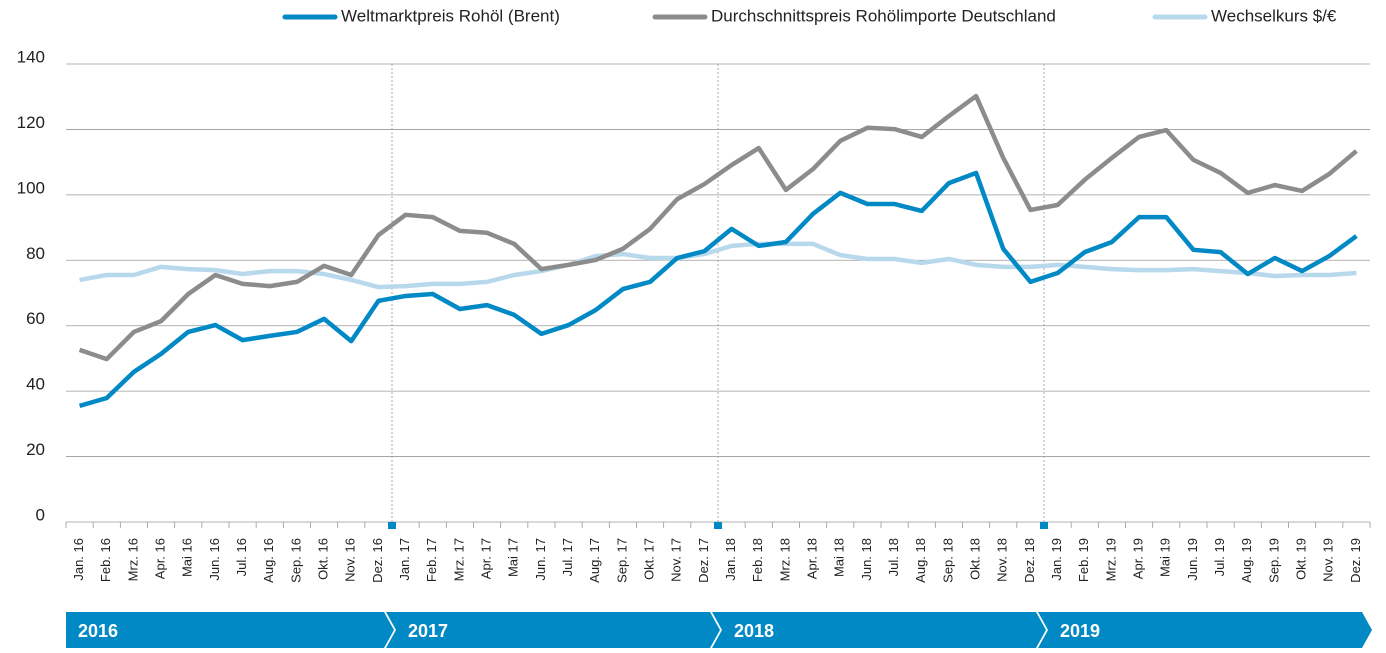 The height and width of the screenshot is (653, 1386). Describe the element at coordinates (784, 559) in the screenshot. I see `x-tick-label: Mrz. 18` at that location.